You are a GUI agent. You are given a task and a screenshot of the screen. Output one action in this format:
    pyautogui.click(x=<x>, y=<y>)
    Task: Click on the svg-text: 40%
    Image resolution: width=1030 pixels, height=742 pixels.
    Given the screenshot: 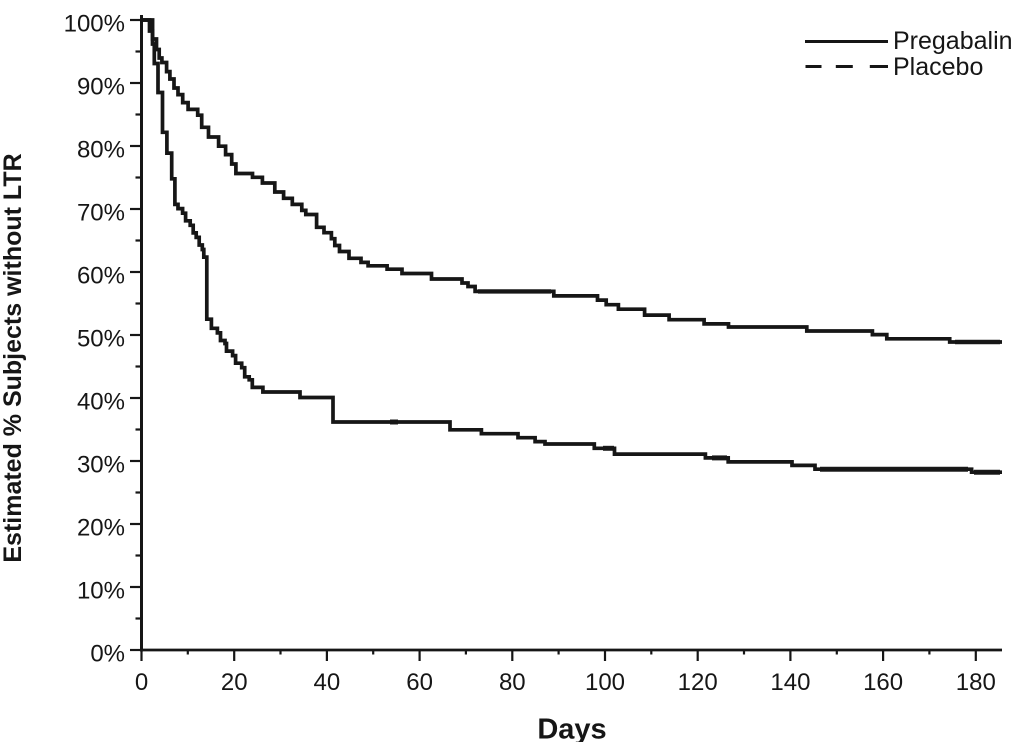 What is the action you would take?
    pyautogui.click(x=101, y=402)
    